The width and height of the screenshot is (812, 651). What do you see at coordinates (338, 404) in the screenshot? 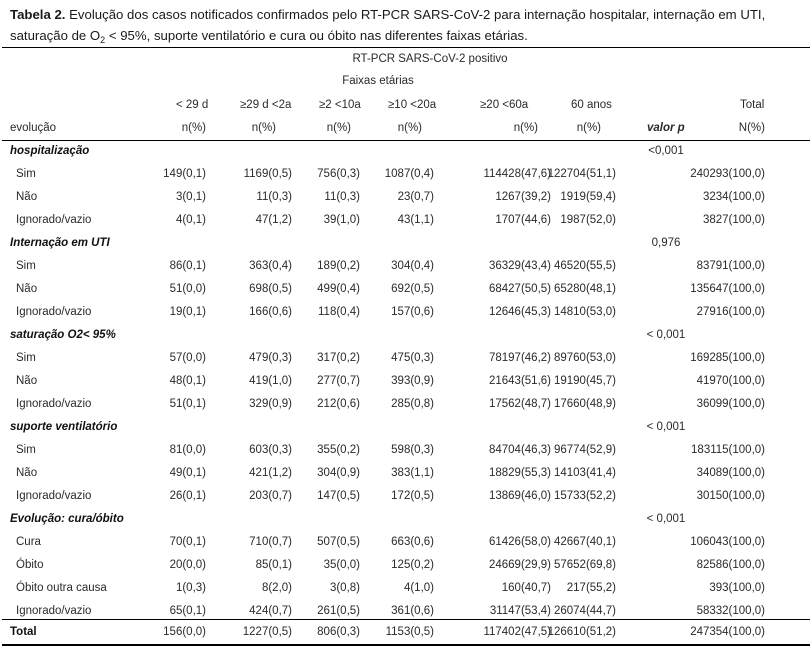
I see `table-cell: 212(0,6)` at bounding box center [338, 404].